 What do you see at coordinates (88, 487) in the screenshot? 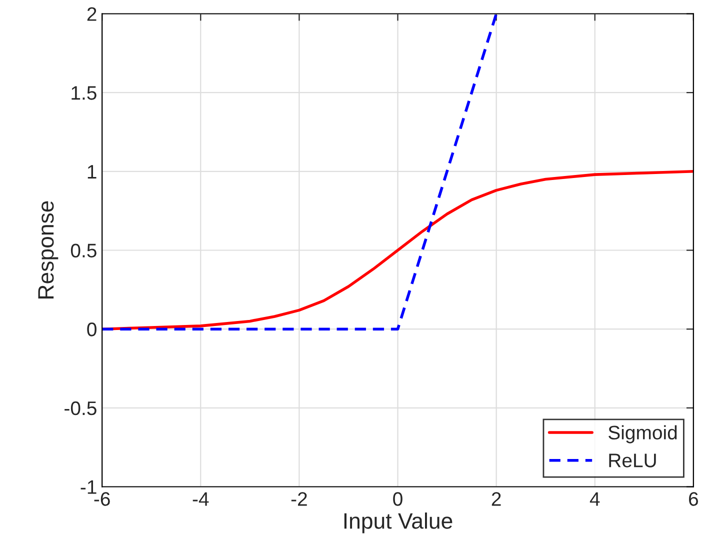
I see `y-tick-label: -1` at bounding box center [88, 487].